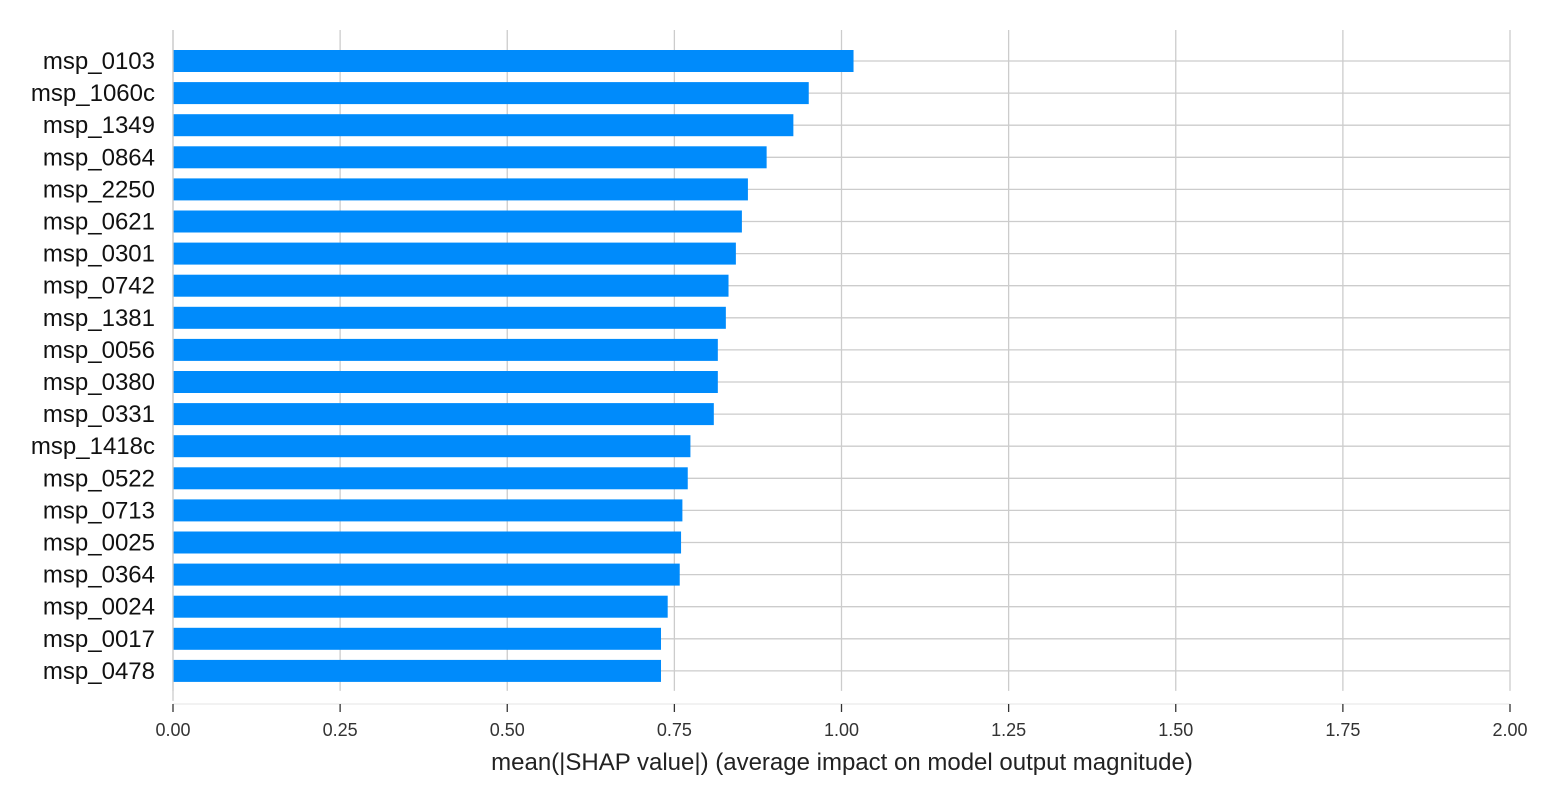  I want to click on x-tick-label: 2.00, so click(1509, 730).